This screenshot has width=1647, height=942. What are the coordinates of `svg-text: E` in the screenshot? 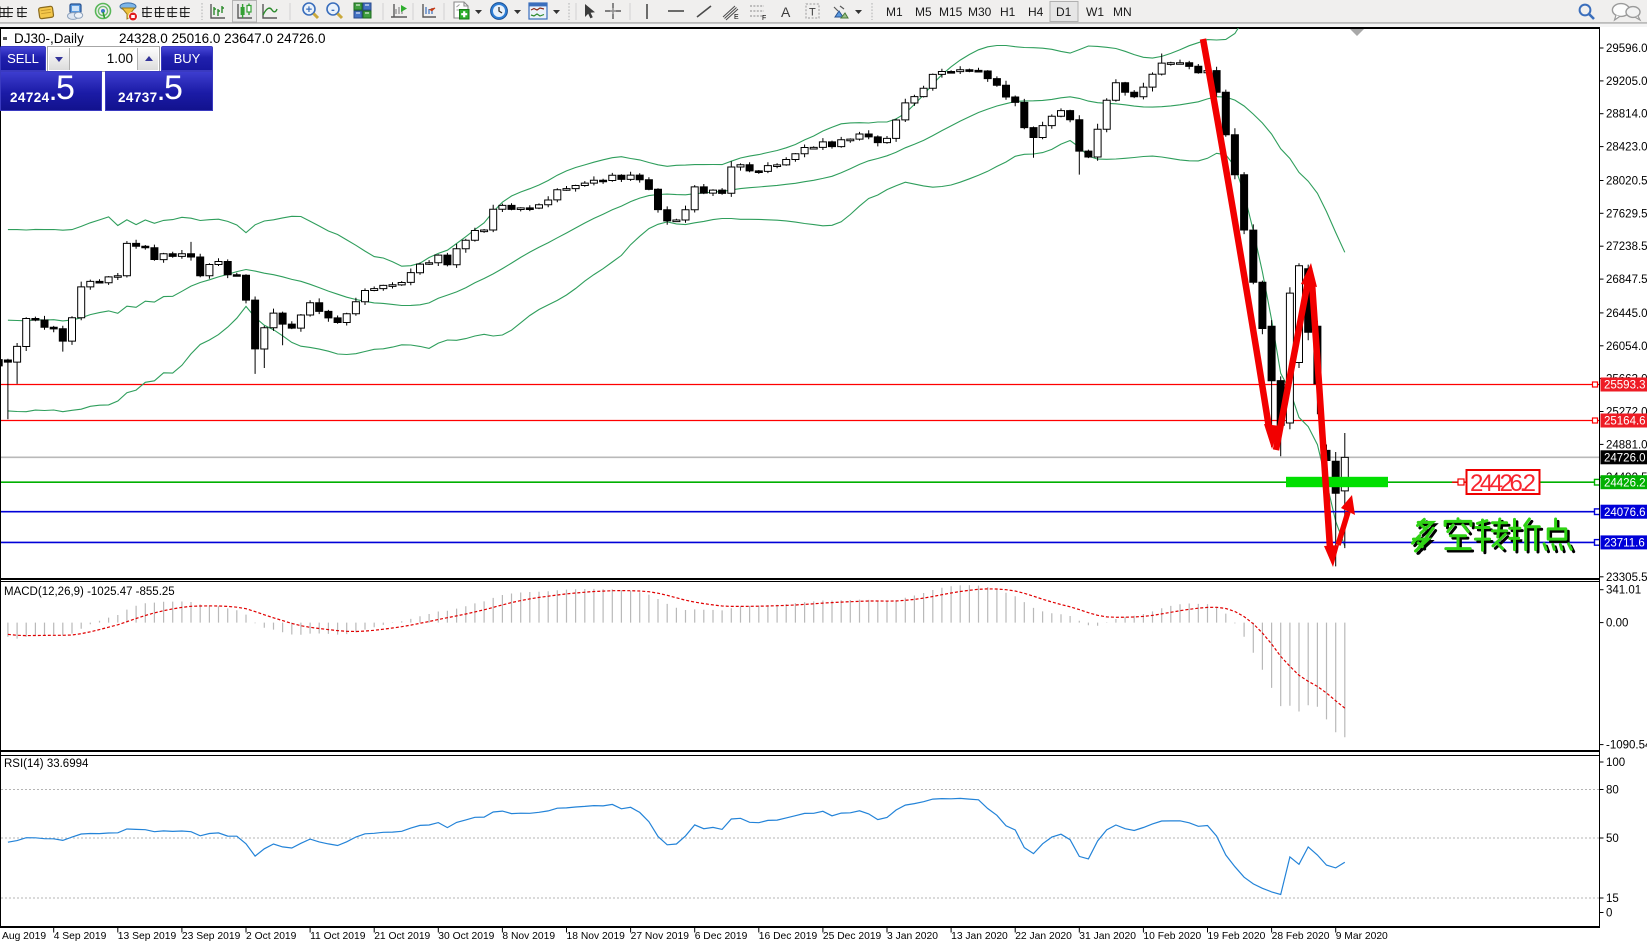 It's located at (736, 17).